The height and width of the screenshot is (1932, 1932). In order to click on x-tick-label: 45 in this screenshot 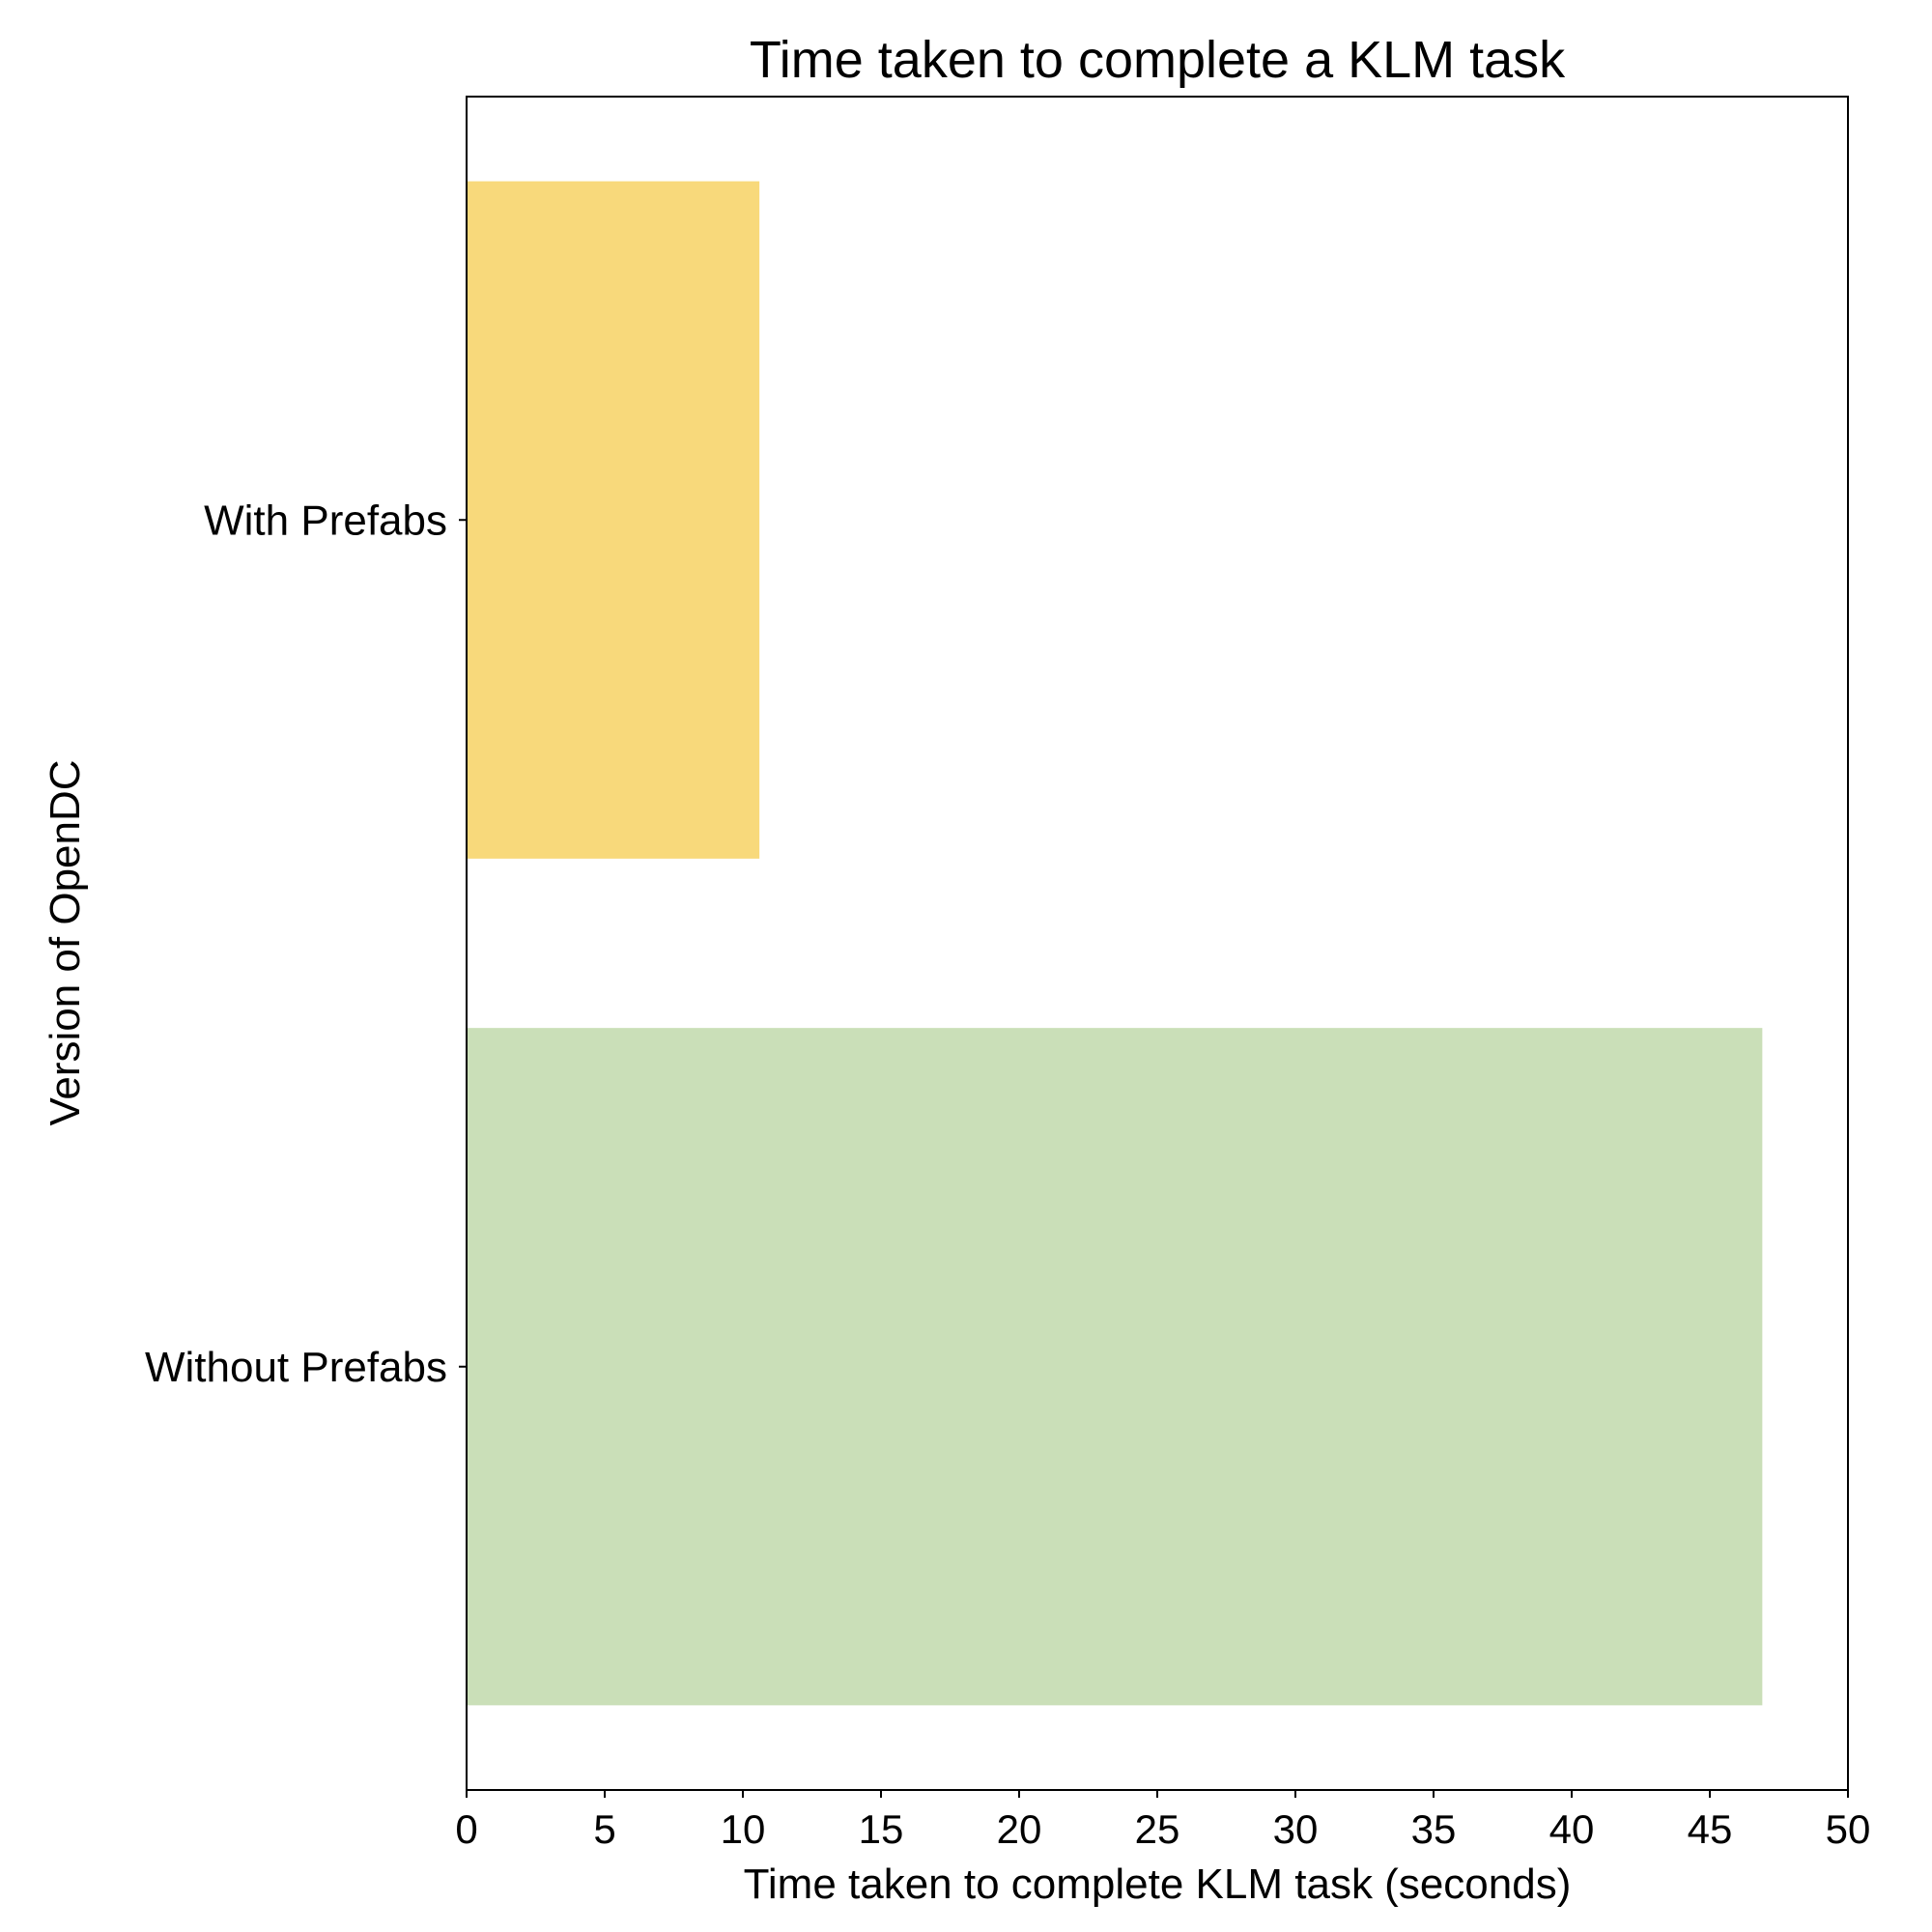, I will do `click(1710, 1829)`.